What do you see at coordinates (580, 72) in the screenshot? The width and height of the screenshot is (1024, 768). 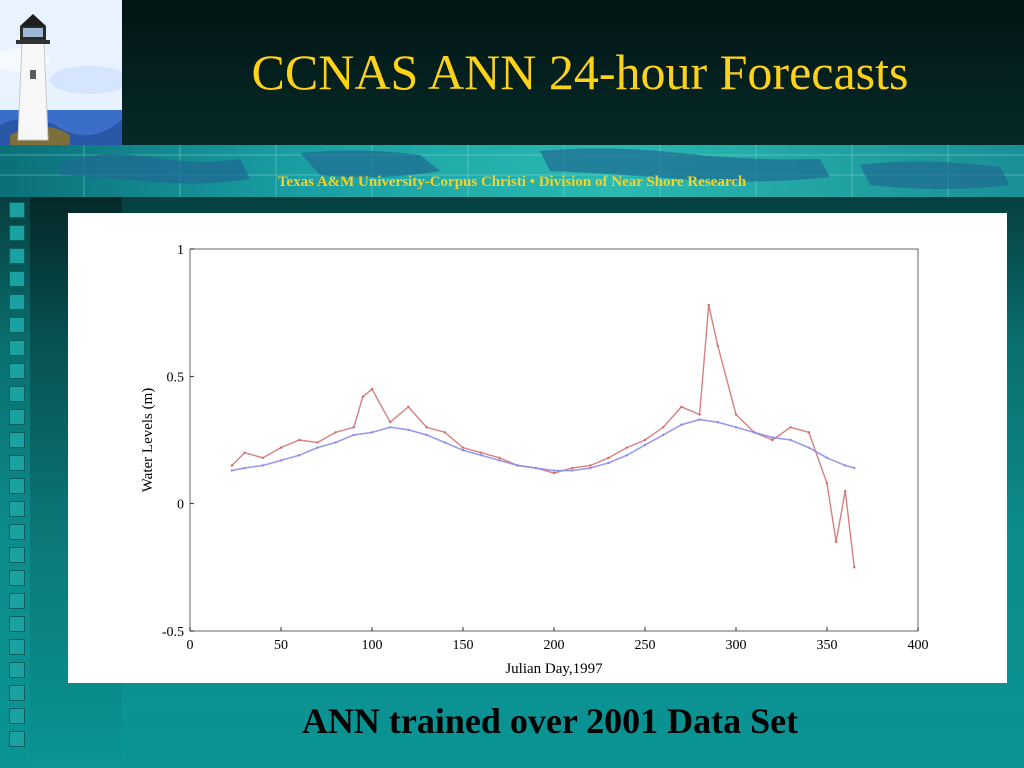 I see `page-title: CCNAS ANN 24-hour Forecasts` at bounding box center [580, 72].